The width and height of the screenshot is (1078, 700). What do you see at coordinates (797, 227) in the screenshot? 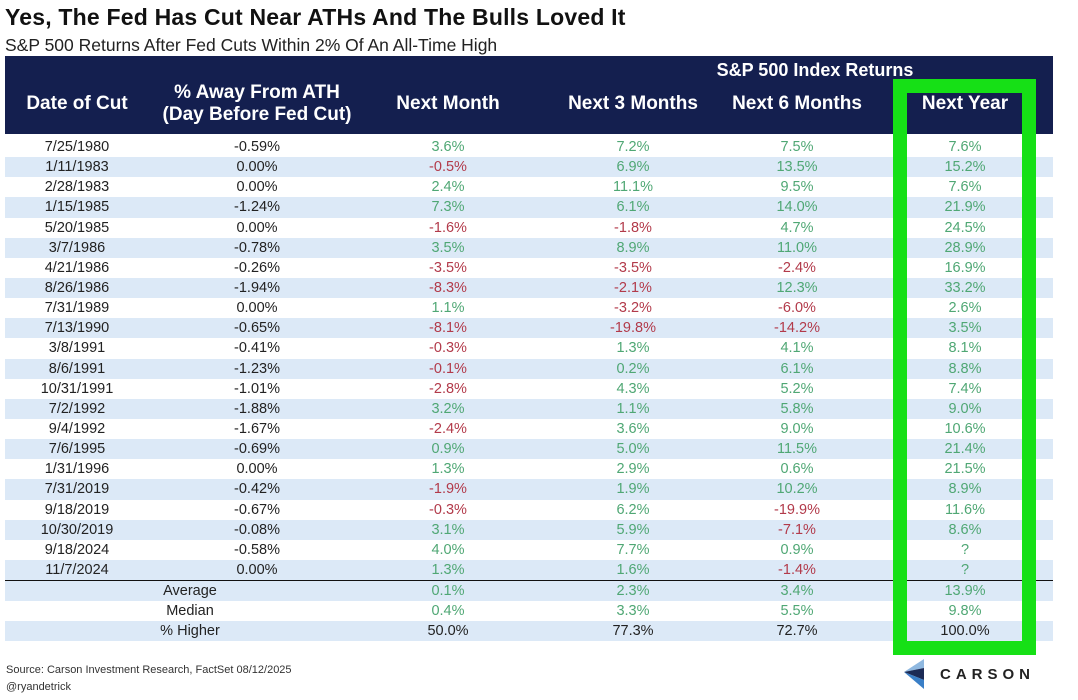
I see `cell-next-6-months: 4.7%` at bounding box center [797, 227].